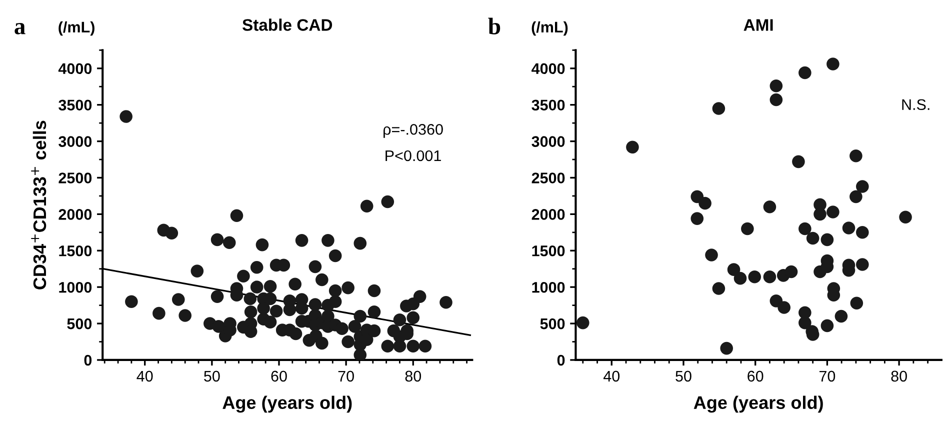 Image resolution: width=950 pixels, height=425 pixels. Describe the element at coordinates (38, 205) in the screenshot. I see `y-axis-title: CD34$^{+}$CD133$^{+}$ cells` at that location.